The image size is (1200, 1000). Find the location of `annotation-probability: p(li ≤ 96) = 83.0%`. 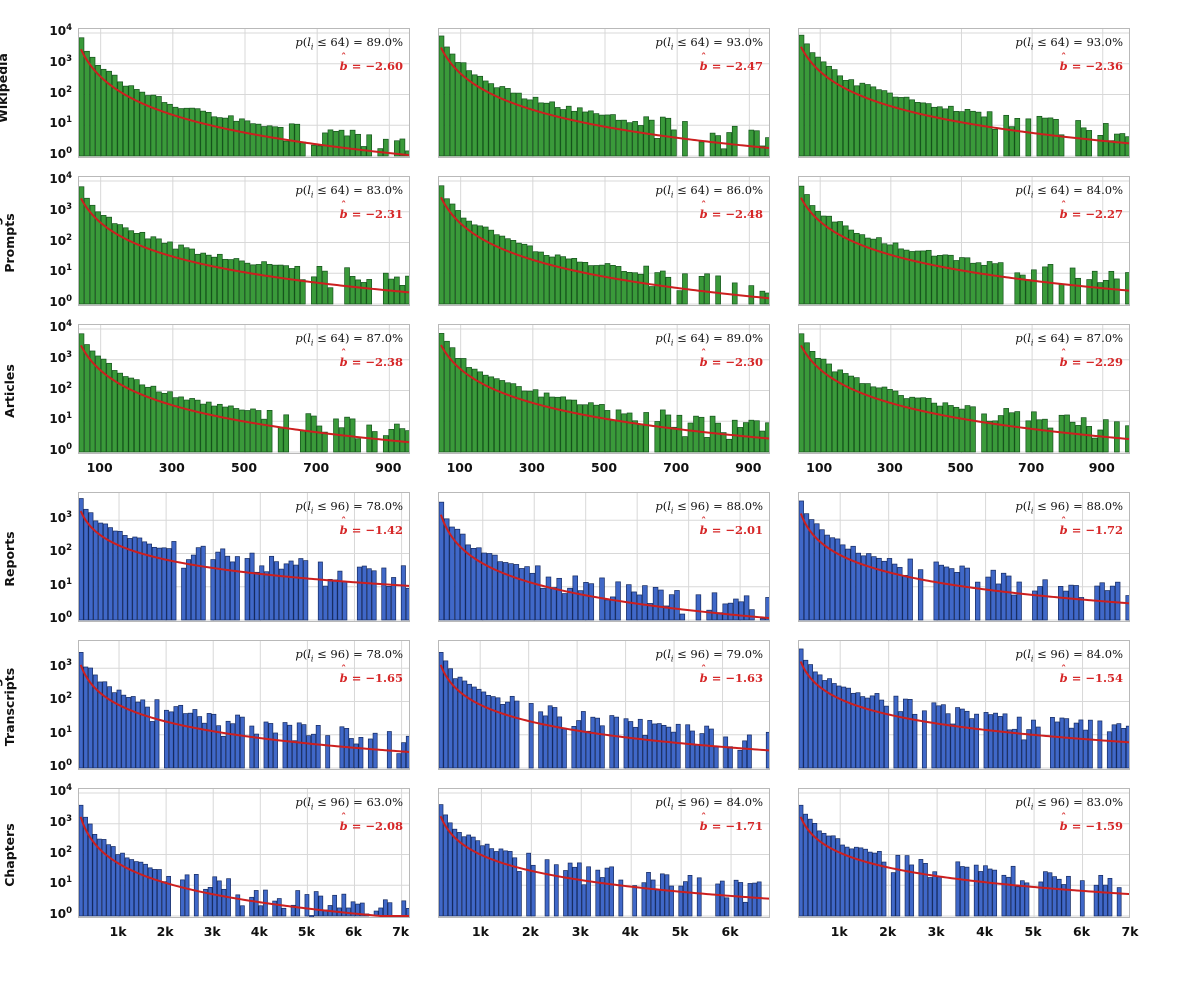

annotation-probability: p(li ≤ 96) = 83.0% is located at coordinates (1069, 803).